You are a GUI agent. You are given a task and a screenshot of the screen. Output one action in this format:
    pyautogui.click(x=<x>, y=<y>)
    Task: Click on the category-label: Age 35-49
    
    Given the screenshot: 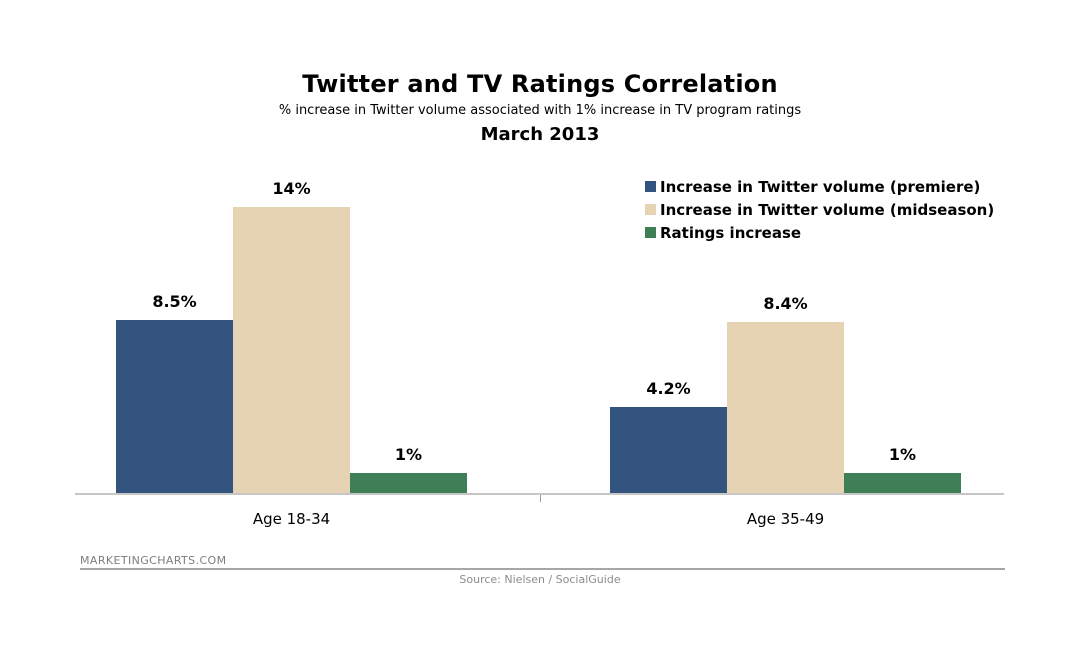 What is the action you would take?
    pyautogui.click(x=785, y=519)
    